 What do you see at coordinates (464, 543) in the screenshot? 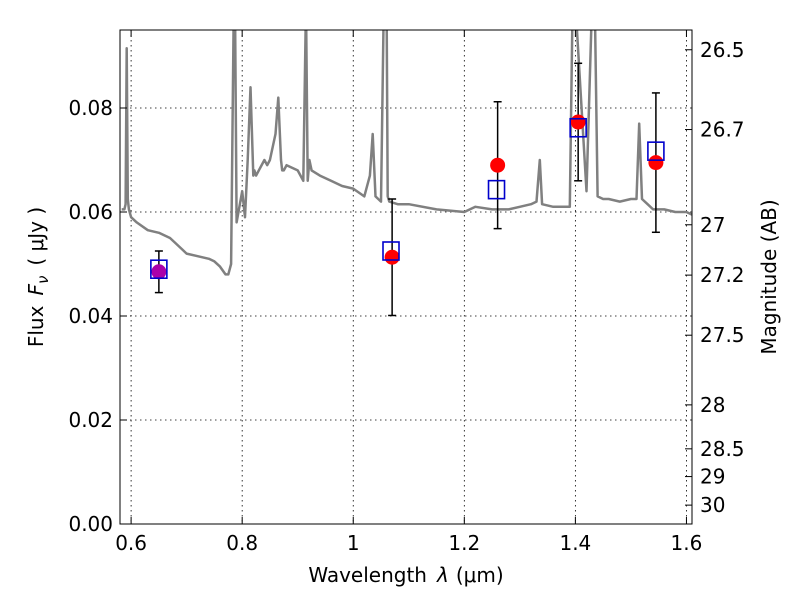
I see `x-tick-label: 1.2` at bounding box center [464, 543].